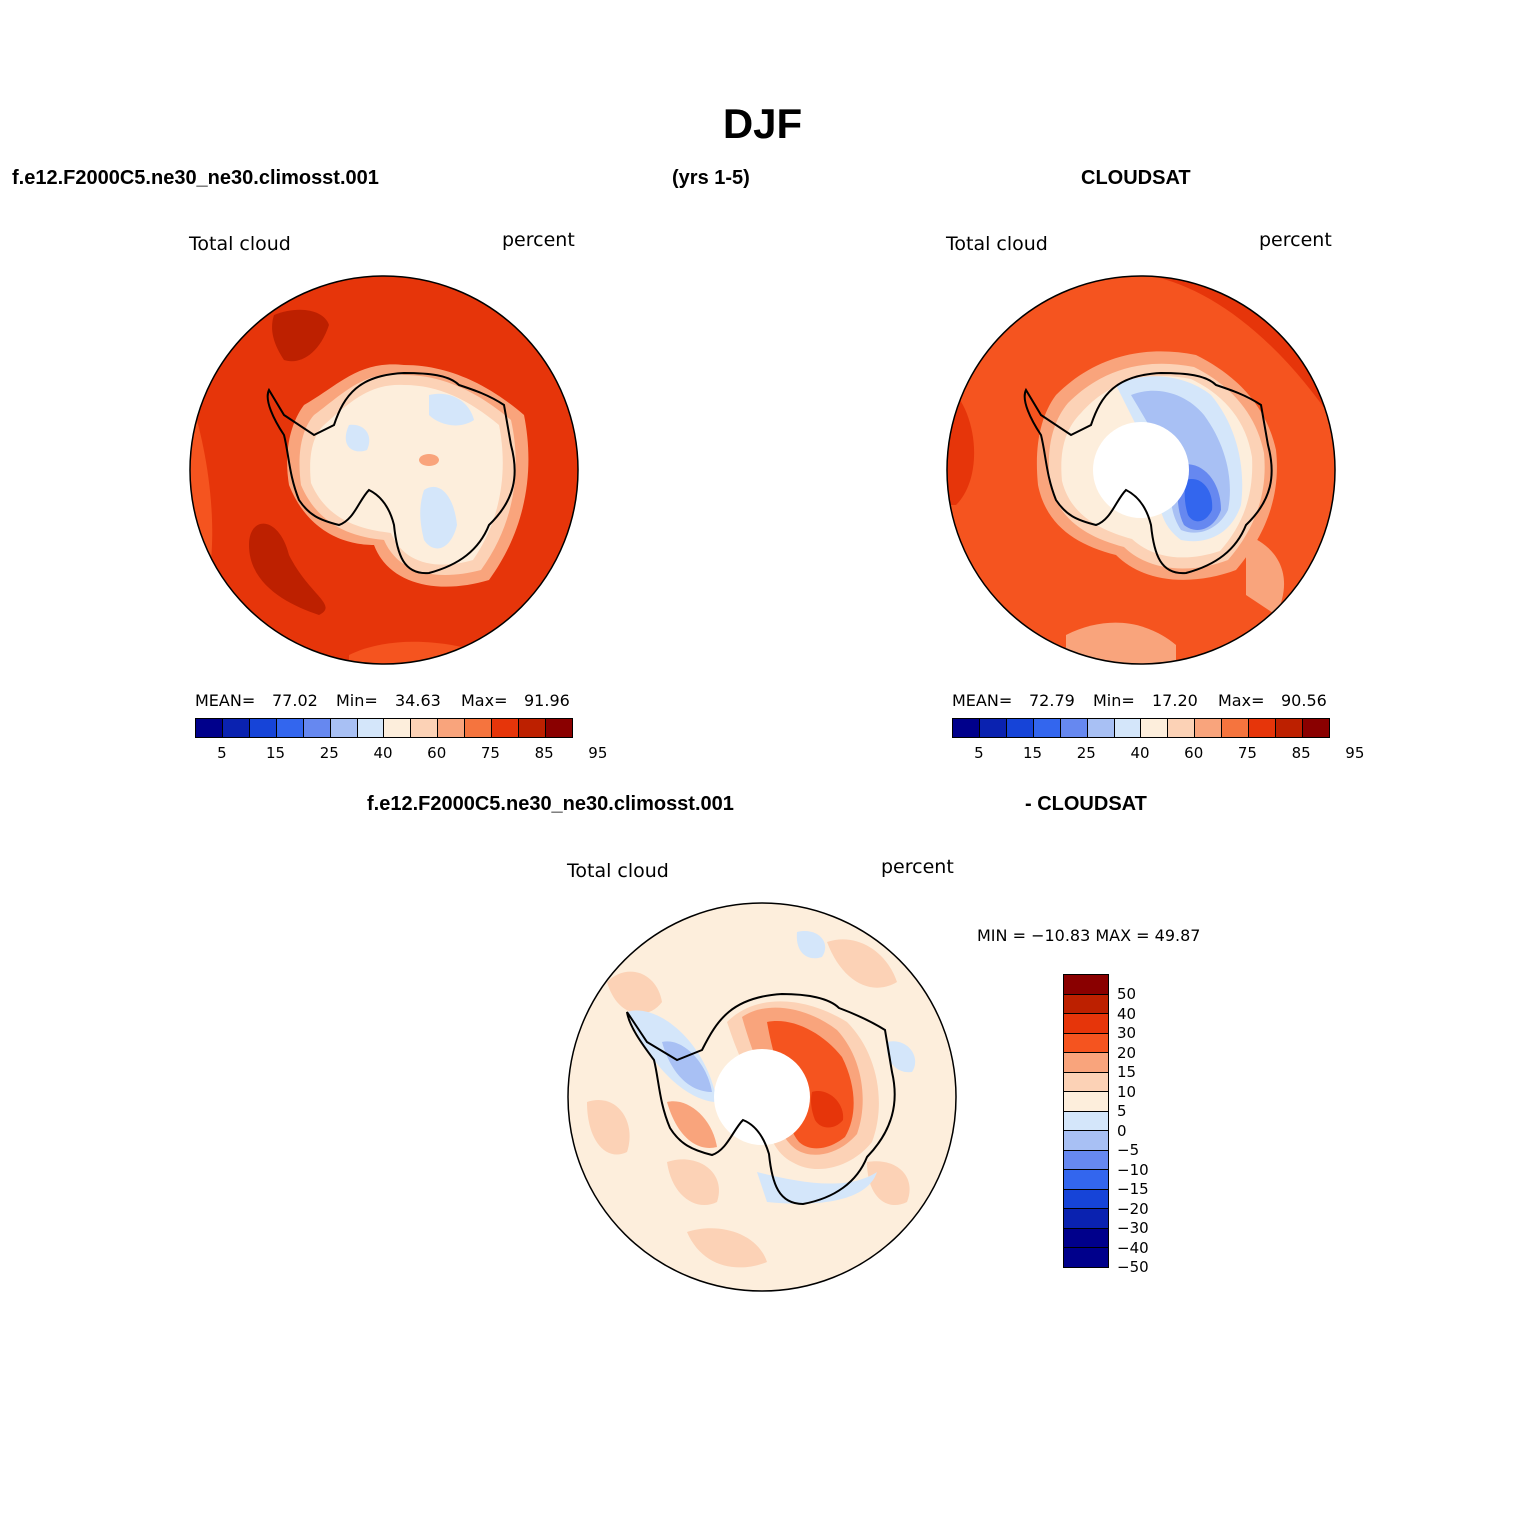 The image size is (1525, 1525). Describe the element at coordinates (1086, 1121) in the screenshot. I see `diff-colorbar` at that location.